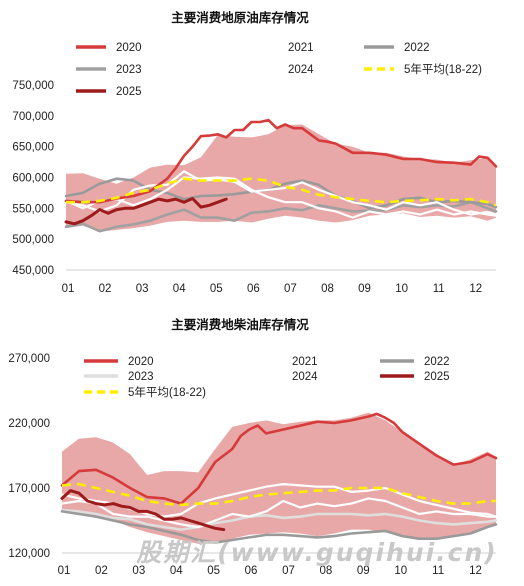 This screenshot has height=586, width=524. I want to click on y-tick-label: 120,000, so click(29, 554).